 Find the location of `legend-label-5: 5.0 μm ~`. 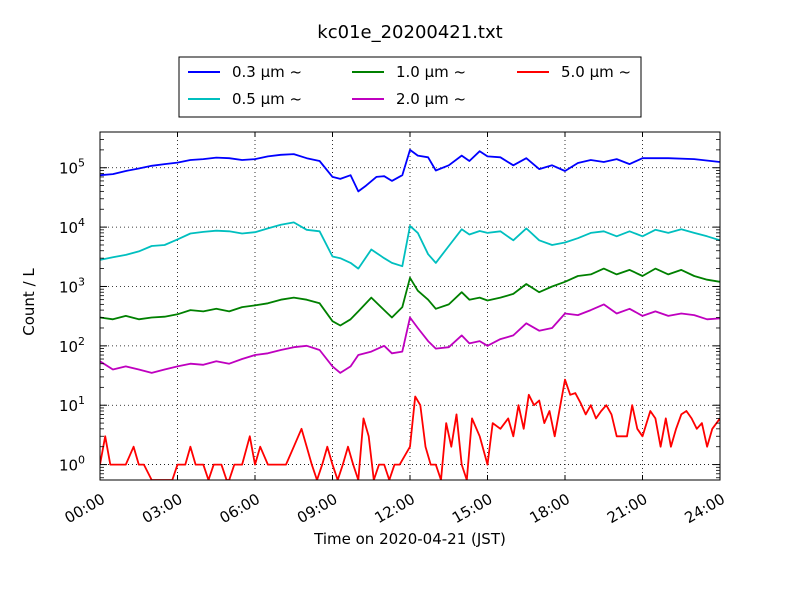

legend-label-5: 5.0 μm ~ is located at coordinates (596, 72).